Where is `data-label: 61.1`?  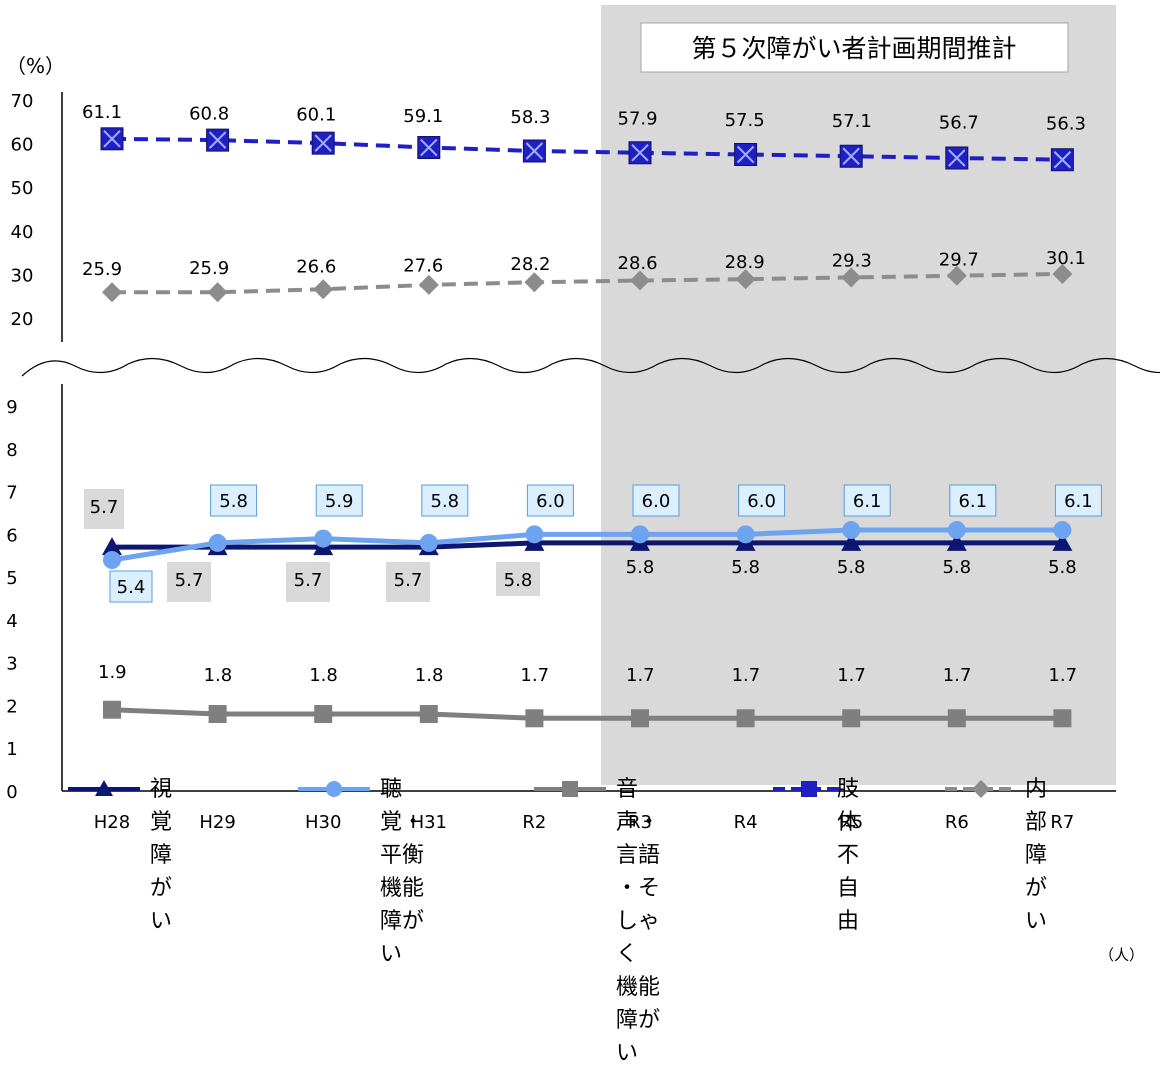
data-label: 61.1 is located at coordinates (102, 112).